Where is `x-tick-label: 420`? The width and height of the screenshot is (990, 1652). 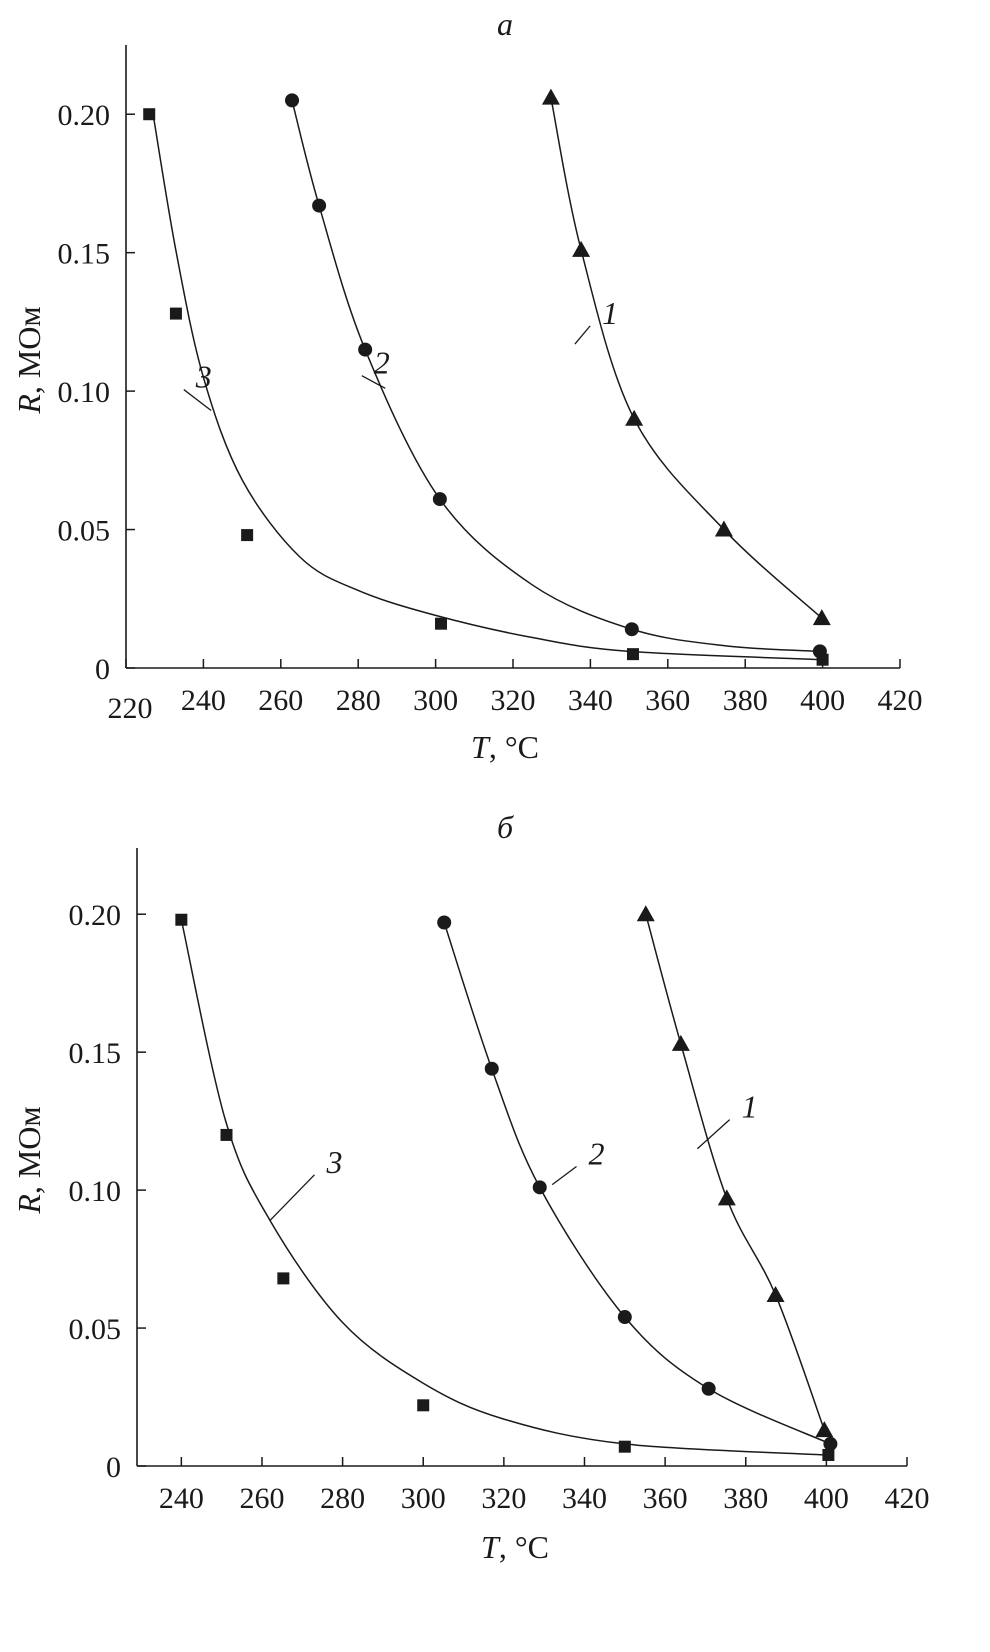 x-tick-label: 420 is located at coordinates (907, 1498).